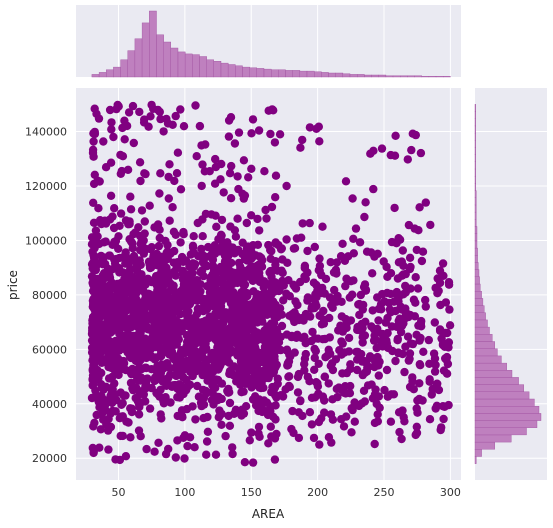 Image resolution: width=553 pixels, height=528 pixels. What do you see at coordinates (49, 404) in the screenshot?
I see `y-tick-label: 40000` at bounding box center [49, 404].